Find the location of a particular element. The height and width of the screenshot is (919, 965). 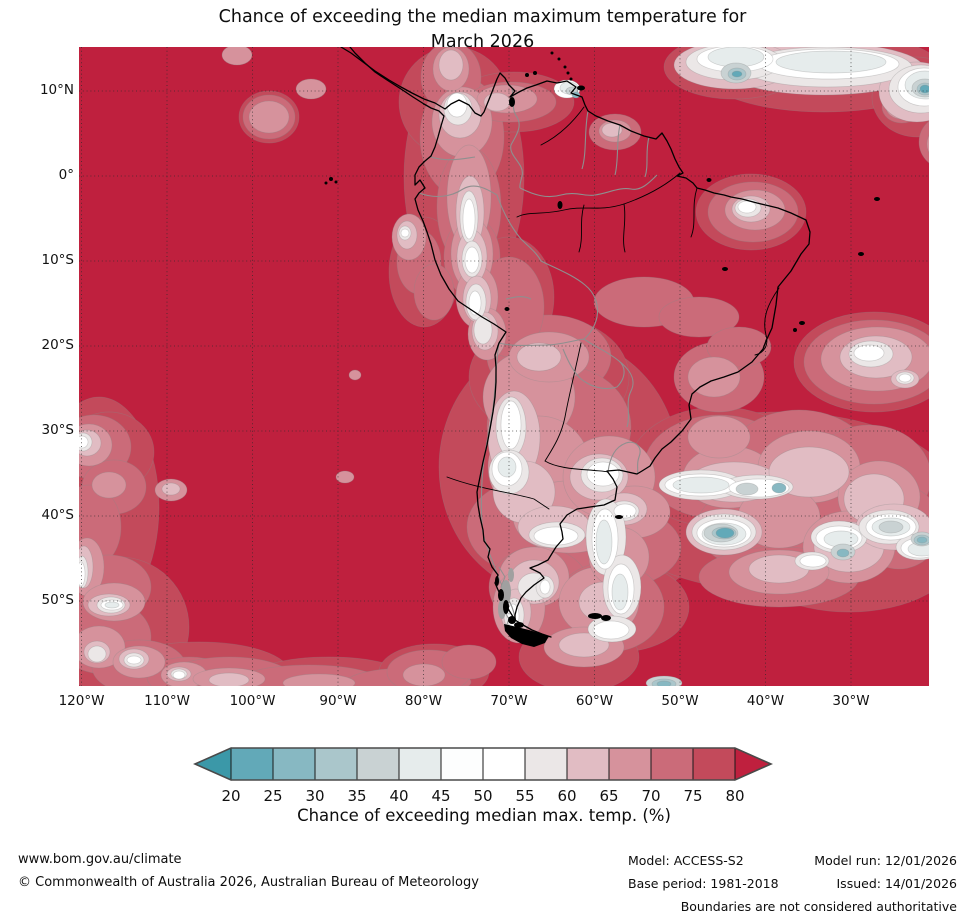

colorbar-tick-label: 80 is located at coordinates (734, 796).